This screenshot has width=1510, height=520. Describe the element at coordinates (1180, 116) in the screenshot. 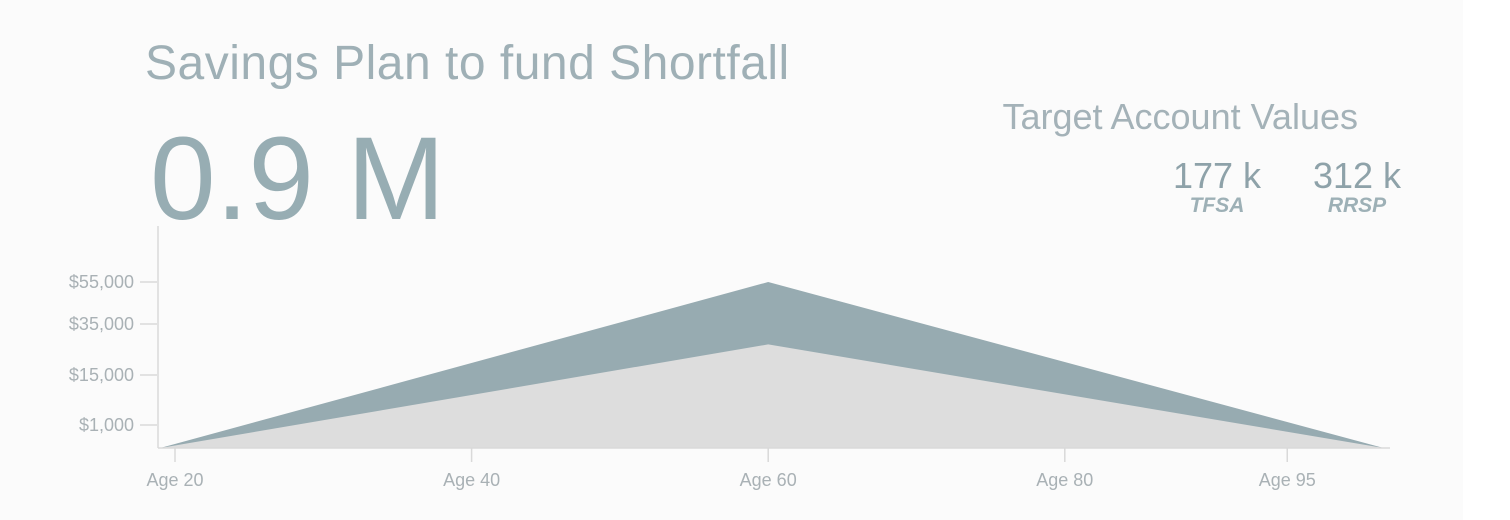

I see `target-account-values-title: Target Account Values` at that location.